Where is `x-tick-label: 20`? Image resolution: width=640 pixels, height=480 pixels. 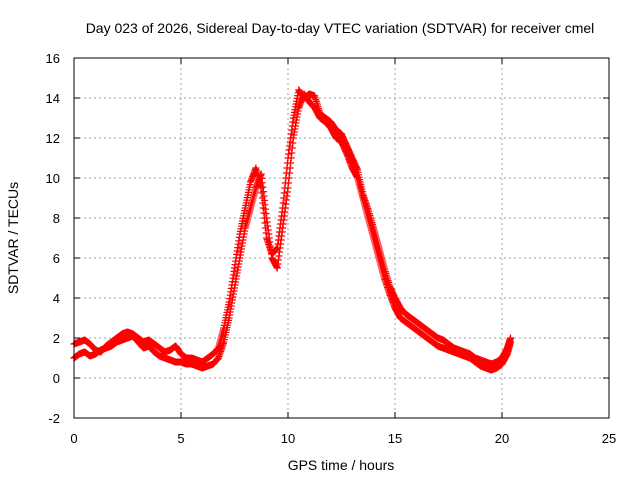 x-tick-label: 20 is located at coordinates (502, 438).